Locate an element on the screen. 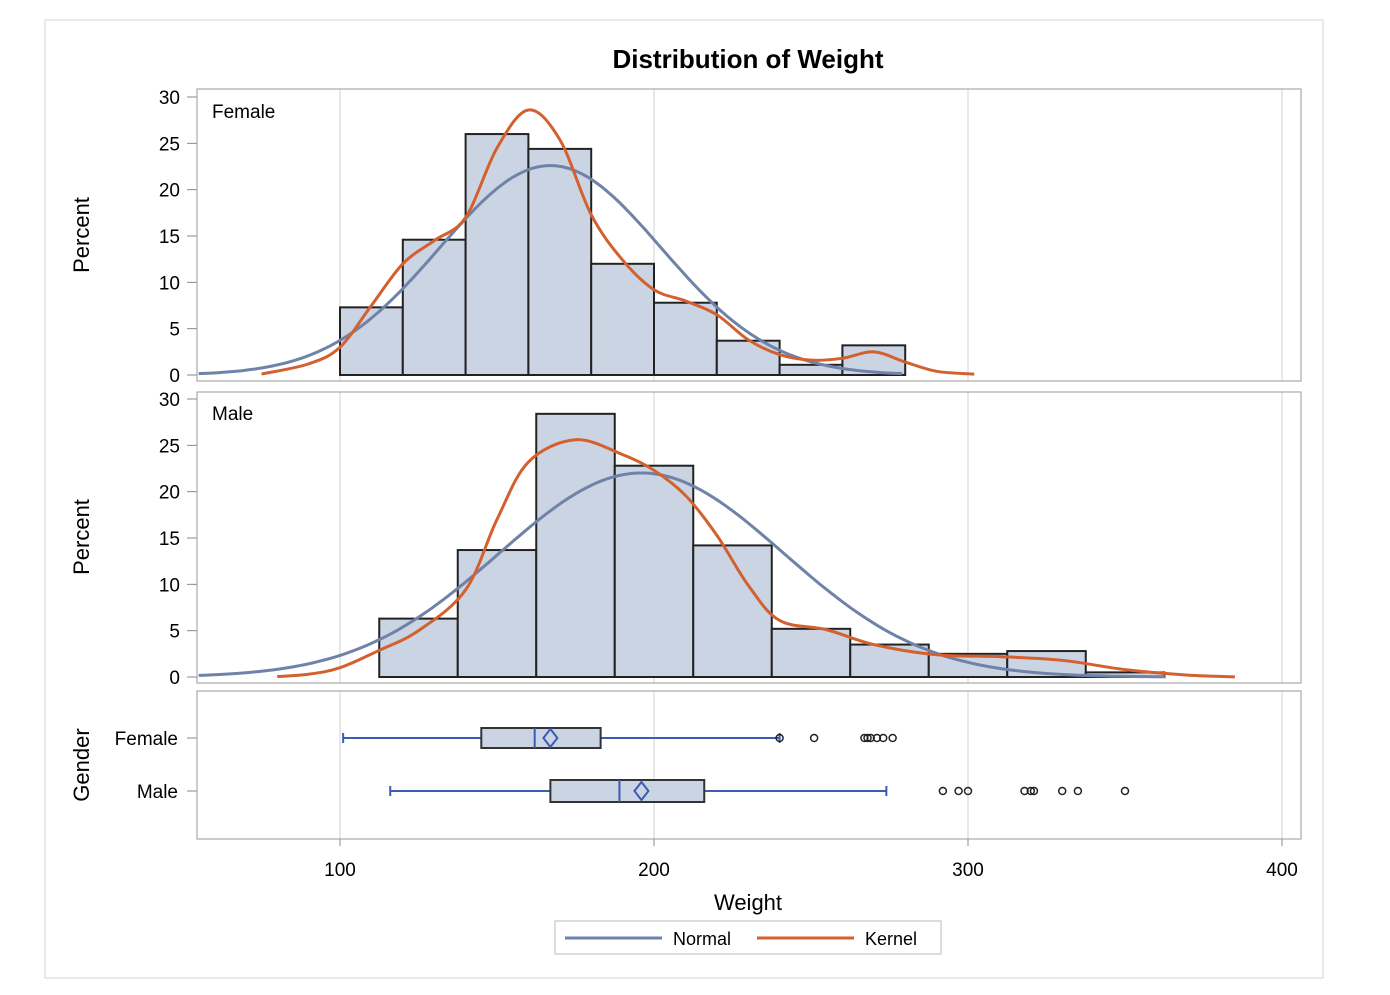 This screenshot has width=1390, height=995. category-label: Male is located at coordinates (157, 792).